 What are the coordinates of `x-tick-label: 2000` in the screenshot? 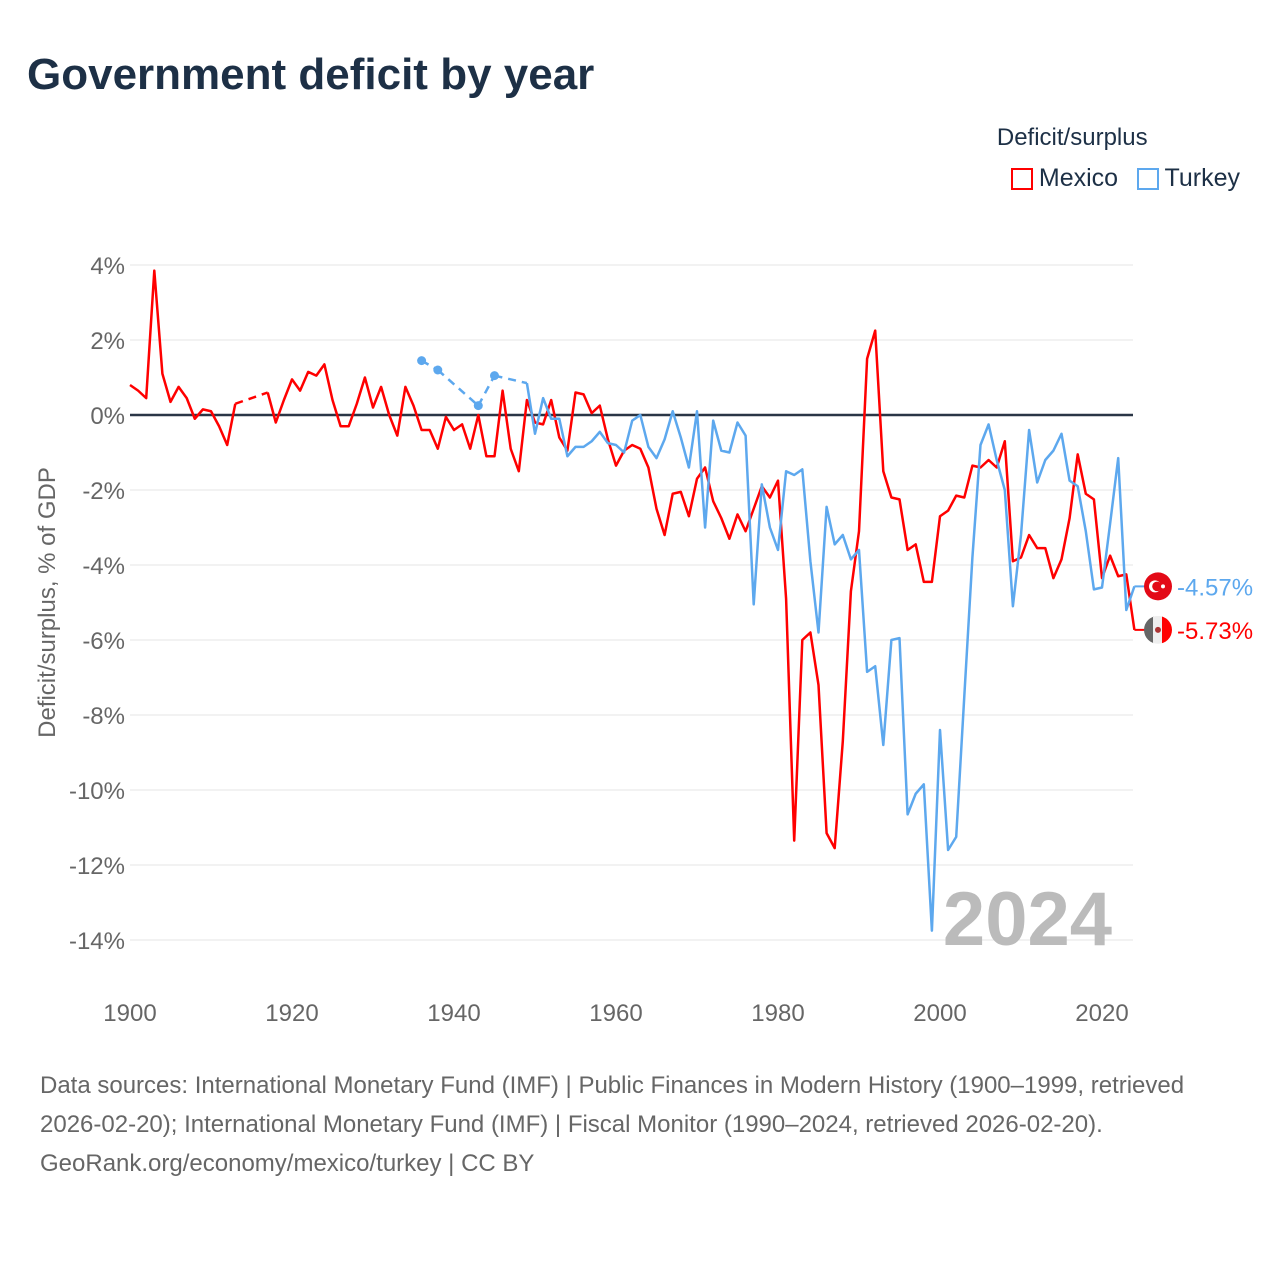 It's located at (939, 1013).